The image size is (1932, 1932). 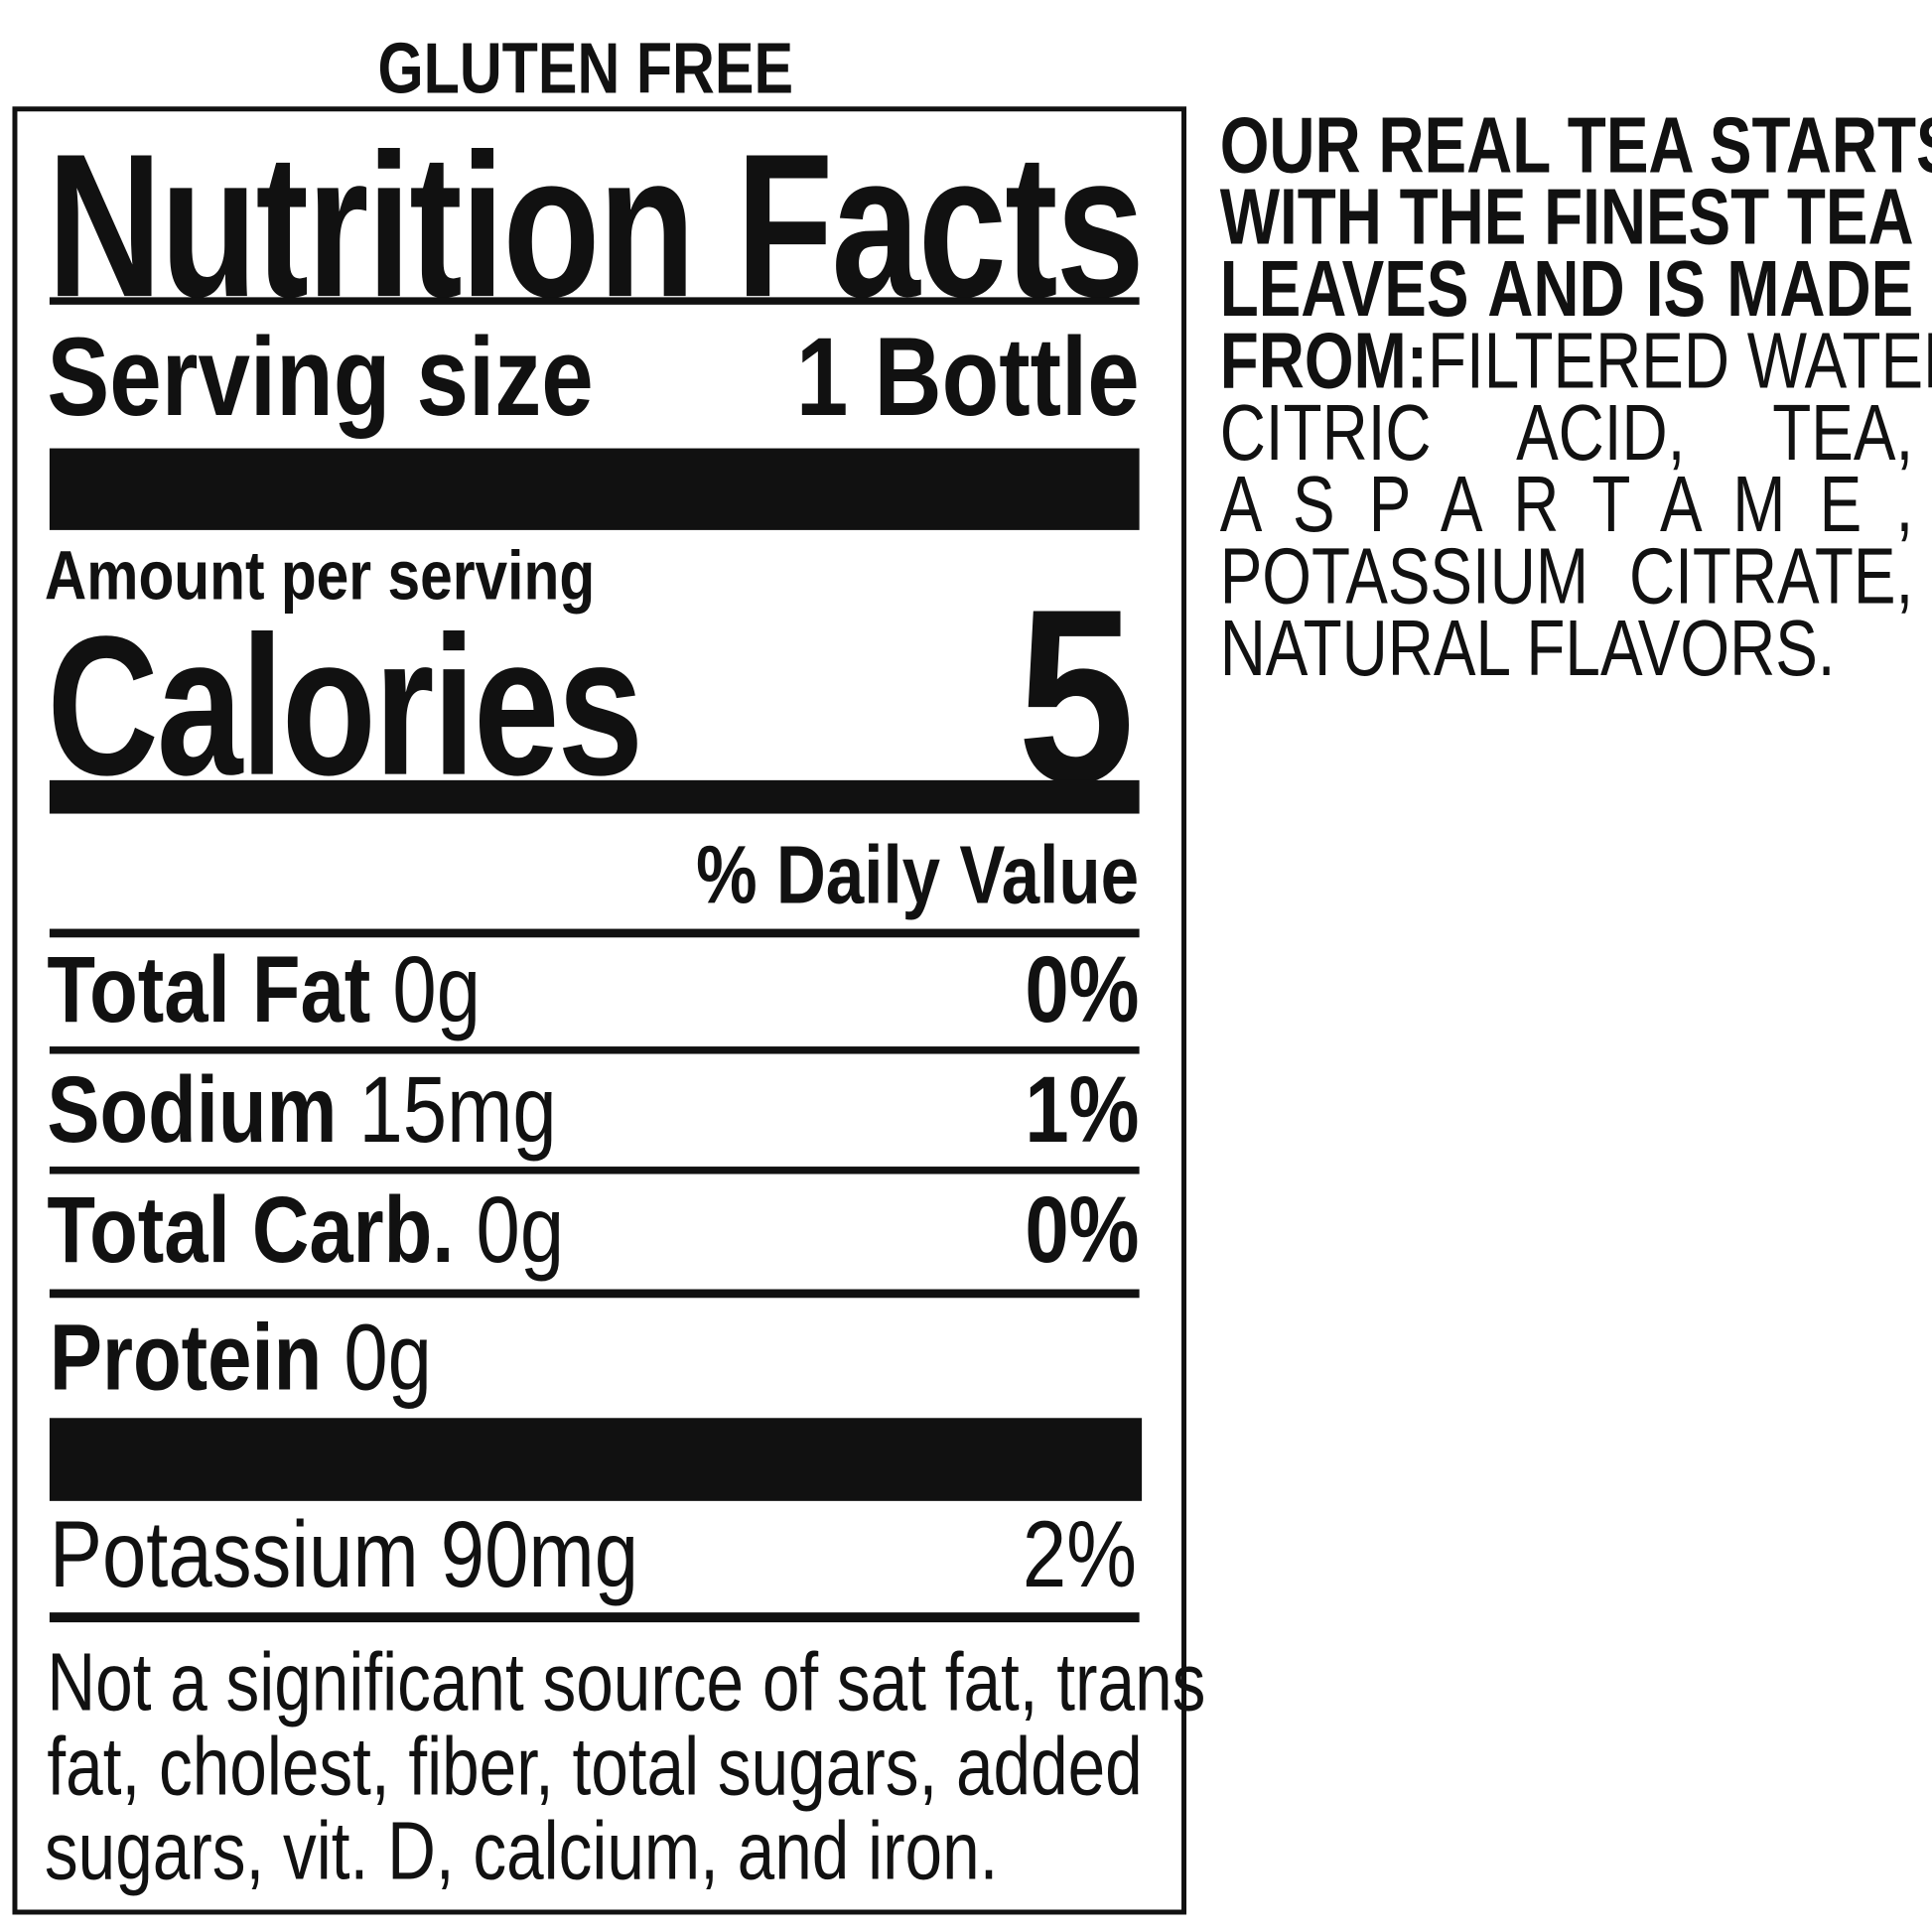 What do you see at coordinates (1566, 288) in the screenshot?
I see `ingredients-intro-line: LEAVES AND IS MADE` at bounding box center [1566, 288].